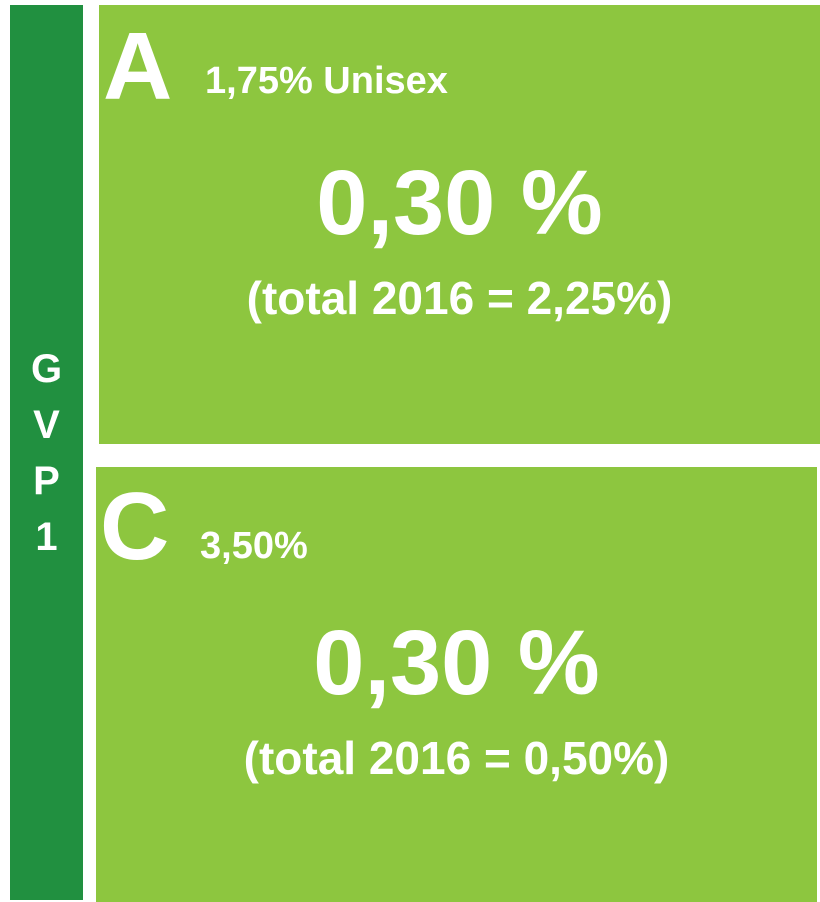 The image size is (820, 902). What do you see at coordinates (456, 758) in the screenshot?
I see `panel-detail: (total 2016 = 0,50%)` at bounding box center [456, 758].